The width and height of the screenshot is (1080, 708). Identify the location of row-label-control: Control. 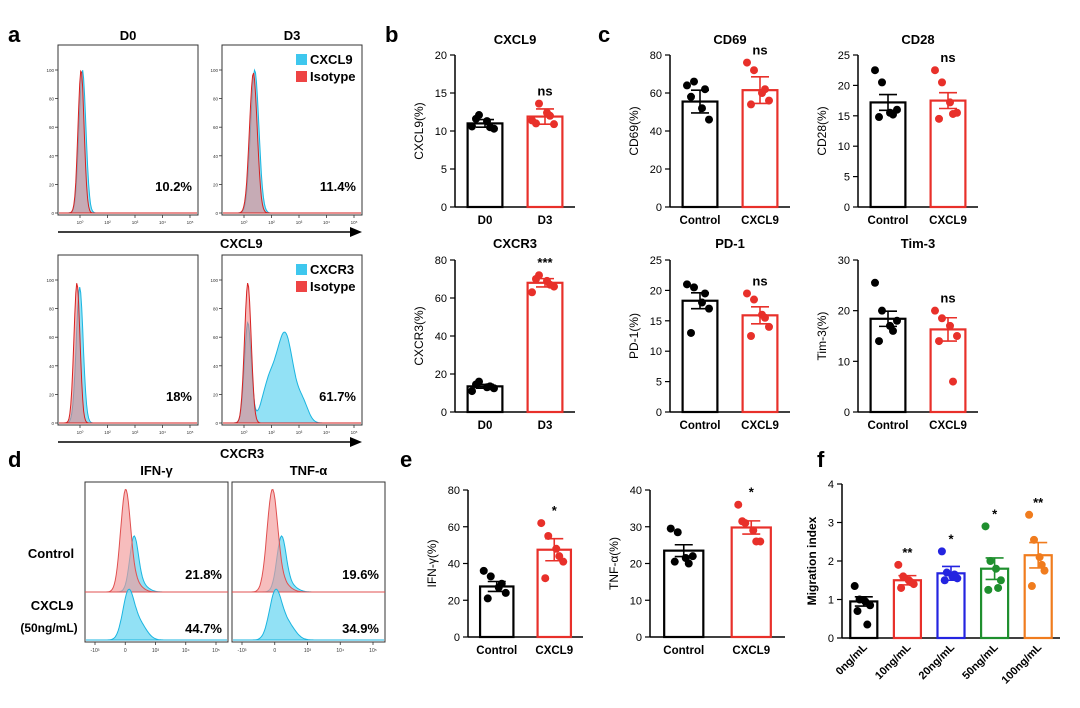
(51, 553).